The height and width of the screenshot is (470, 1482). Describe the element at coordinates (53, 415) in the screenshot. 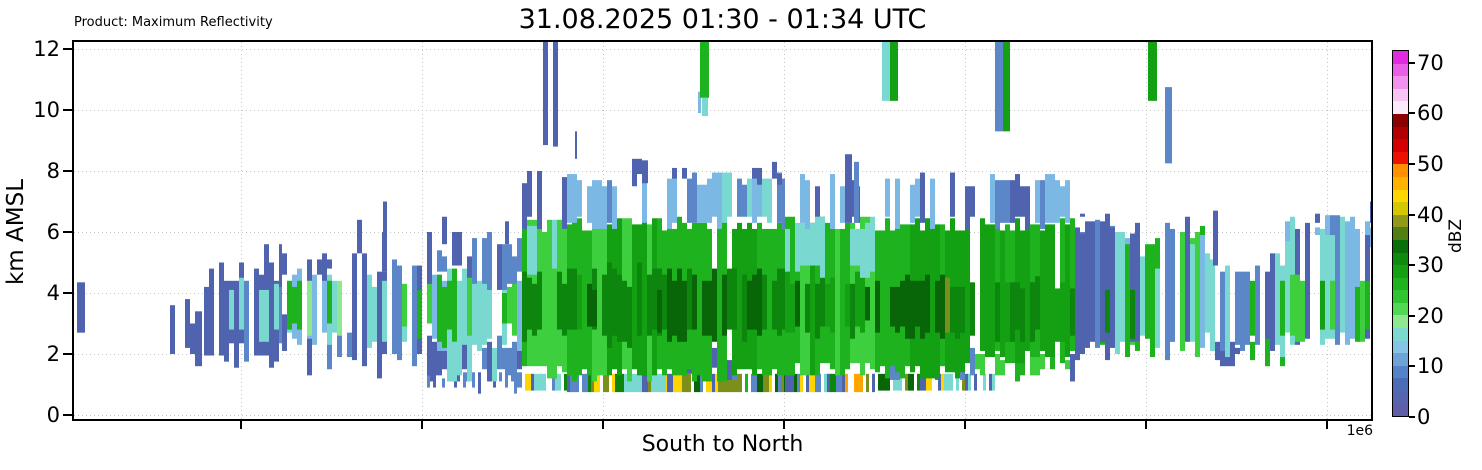

I see `y-tick-label: 0` at that location.